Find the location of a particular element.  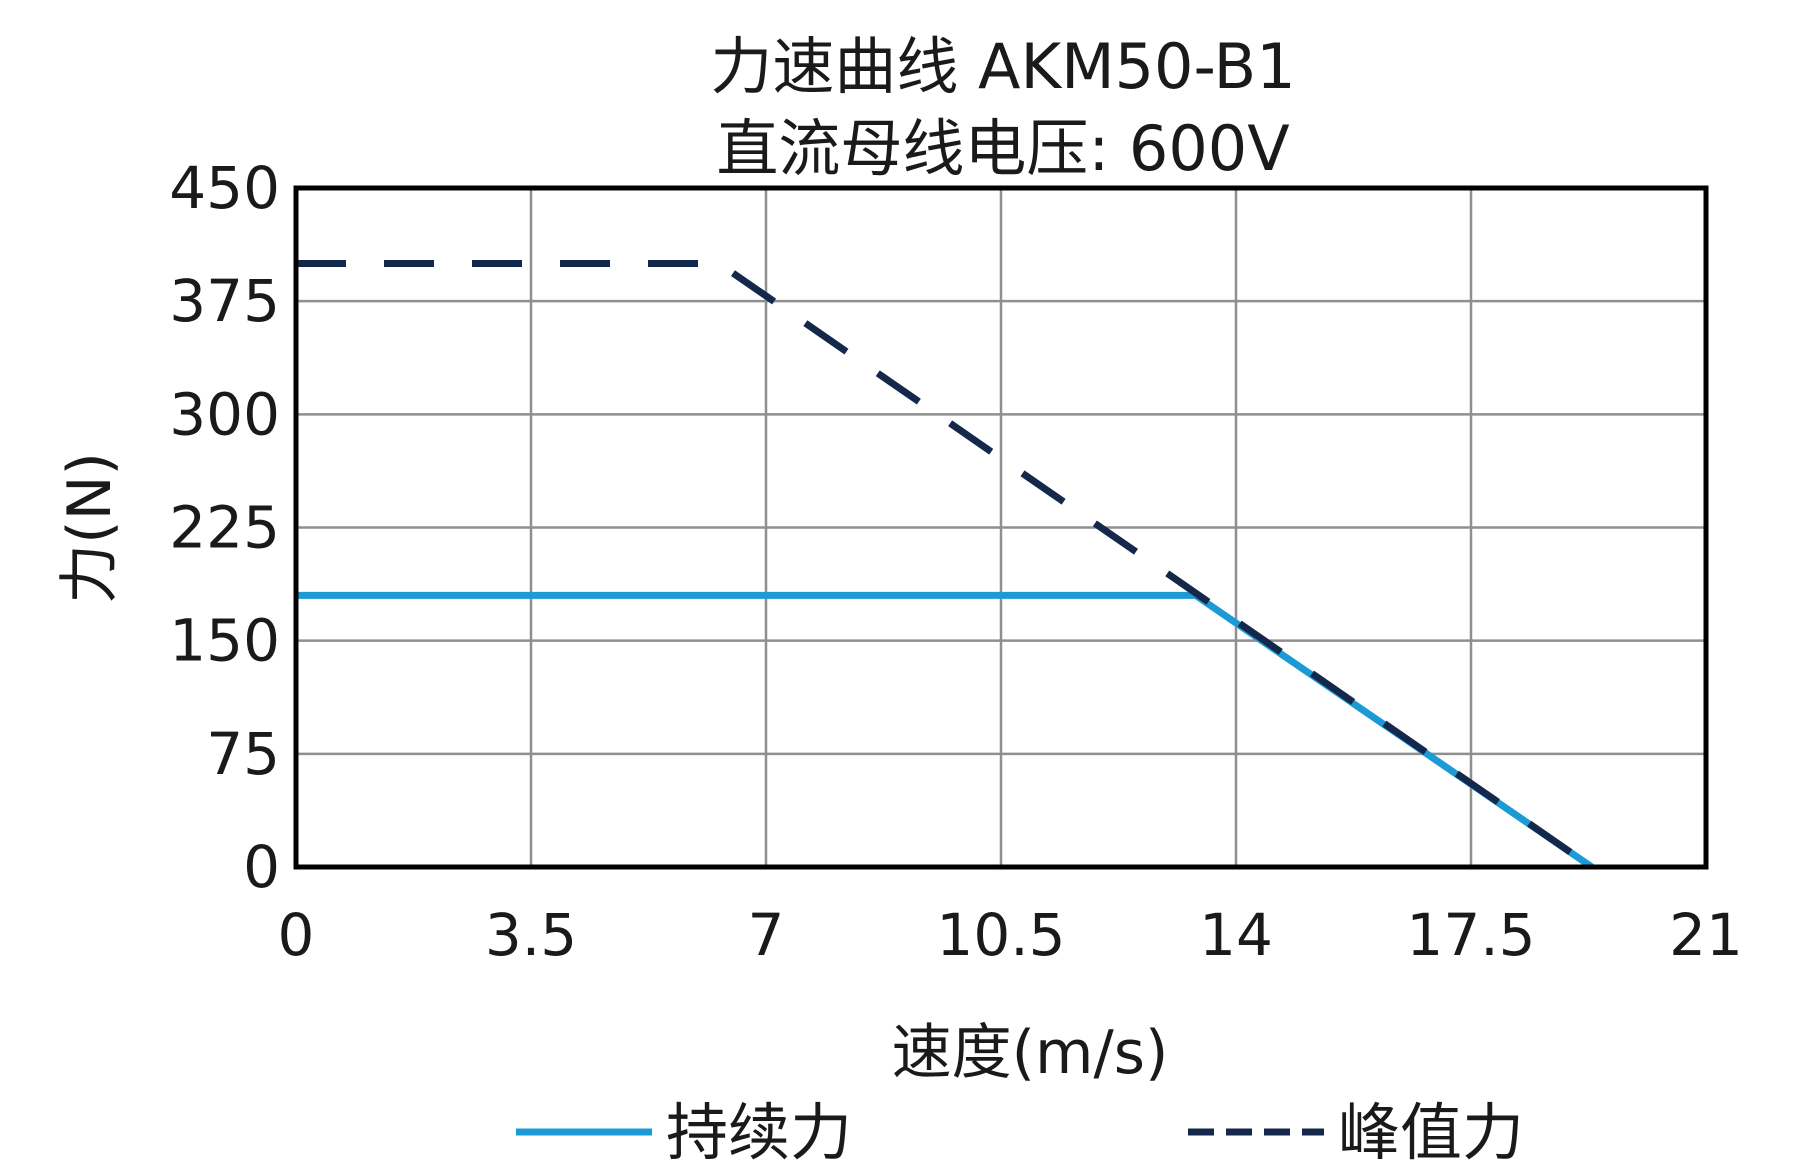

x-tick-label: 7 is located at coordinates (766, 935).